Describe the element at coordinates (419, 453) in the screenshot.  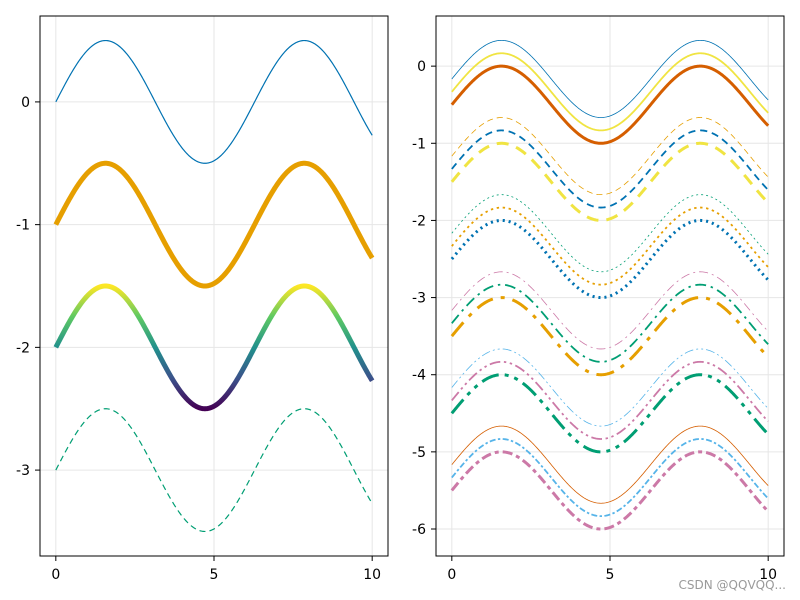
I see `y-tick-label: -5` at that location.